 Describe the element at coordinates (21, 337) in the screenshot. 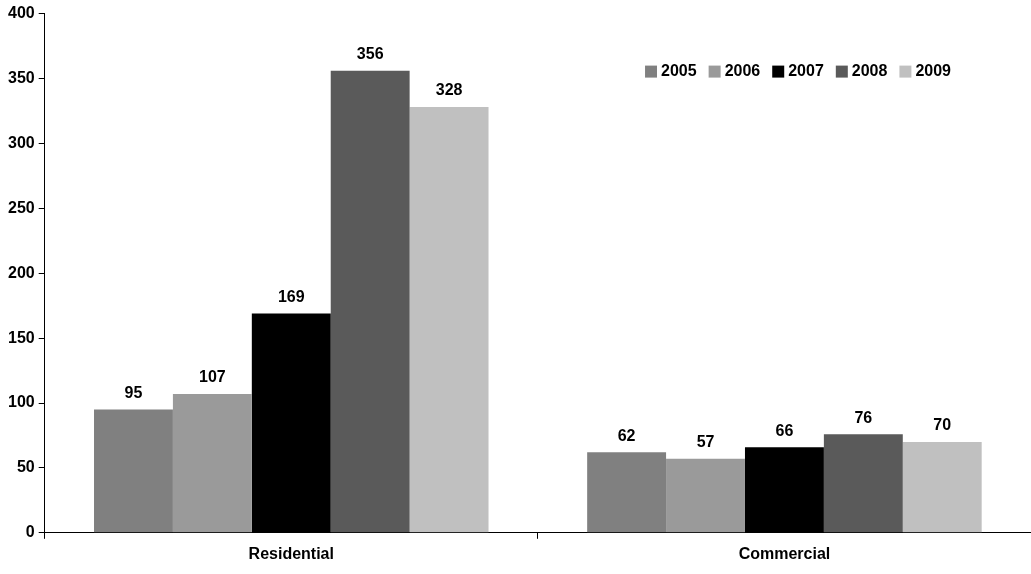

I see `y-tick-label: 150` at that location.